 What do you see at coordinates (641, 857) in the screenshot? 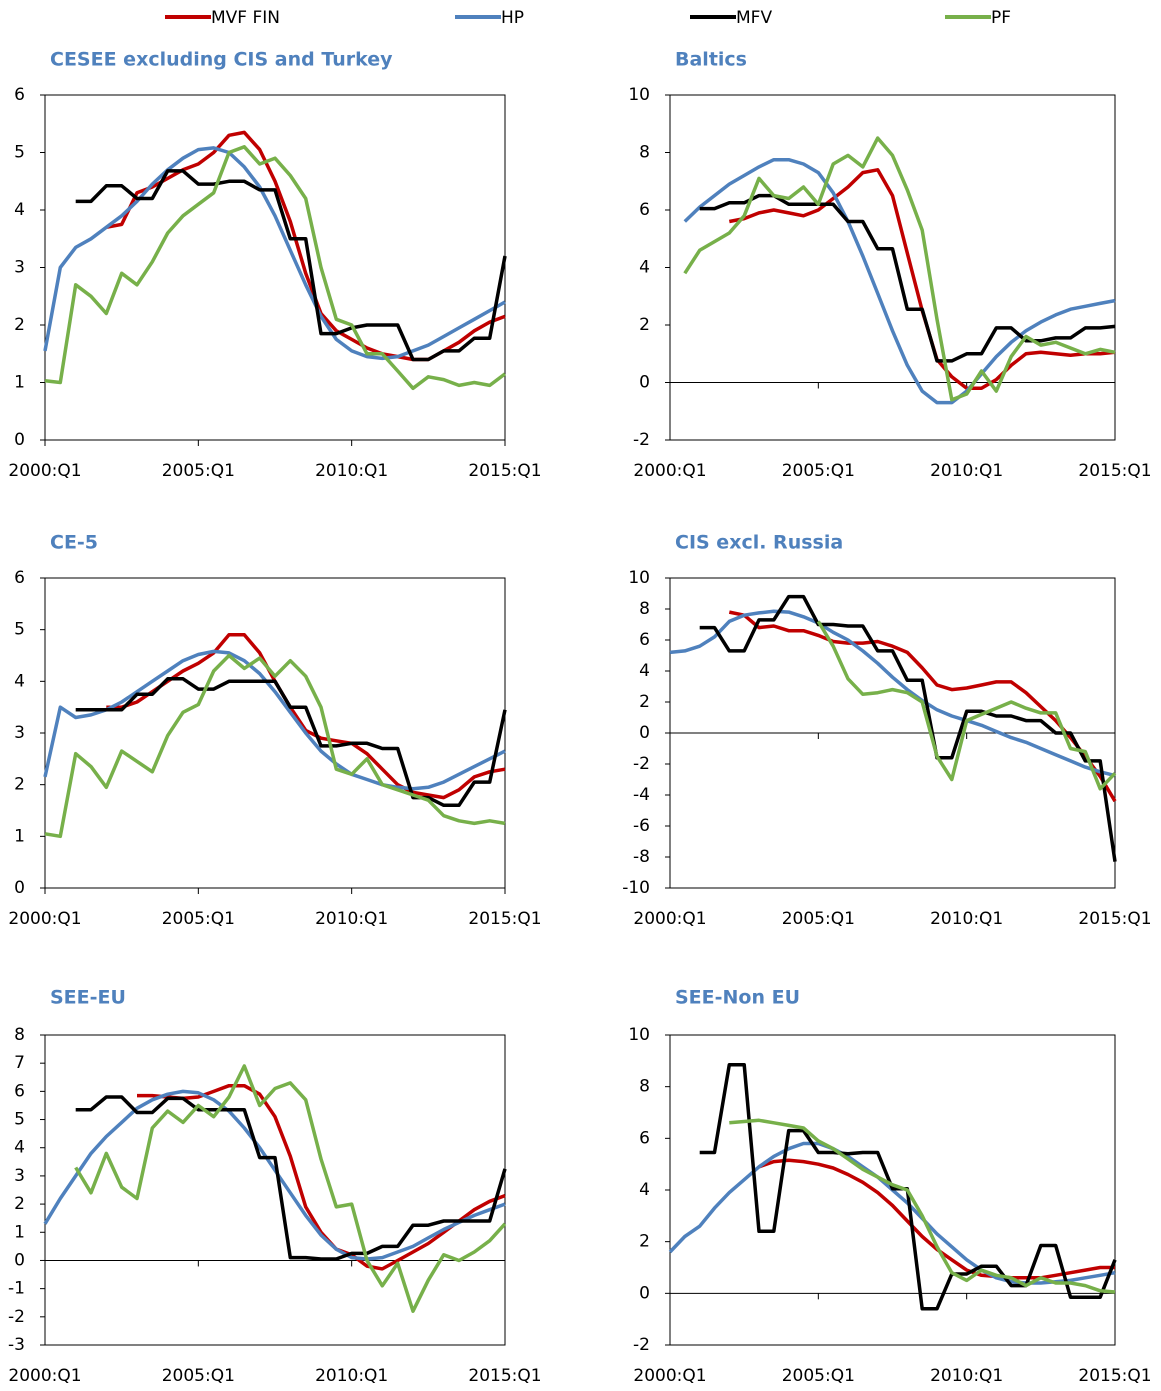
I see `y-tick-label: -8` at bounding box center [641, 857].